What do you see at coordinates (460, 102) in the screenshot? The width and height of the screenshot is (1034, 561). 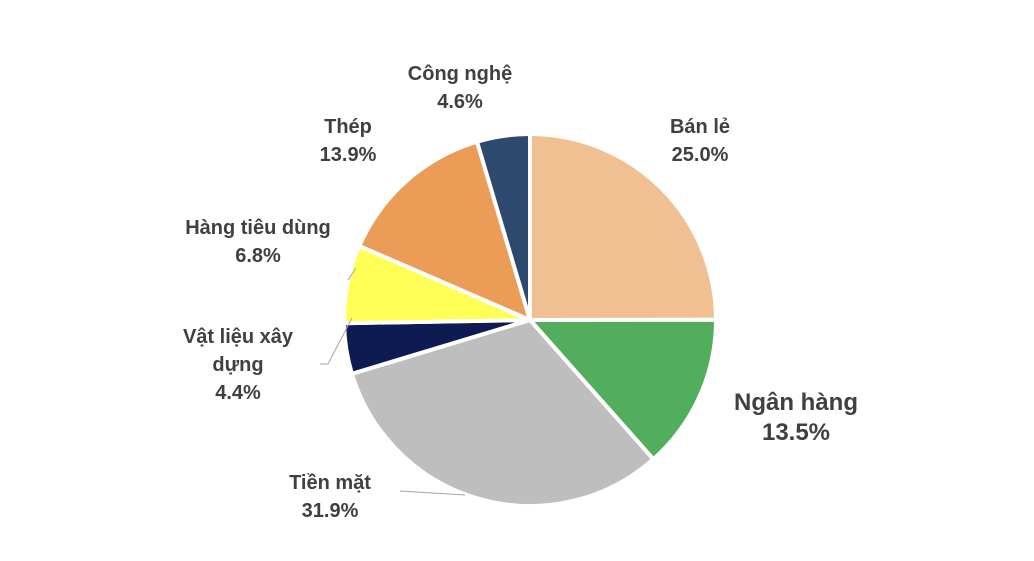 I see `slice-value-label: 4.6%` at bounding box center [460, 102].